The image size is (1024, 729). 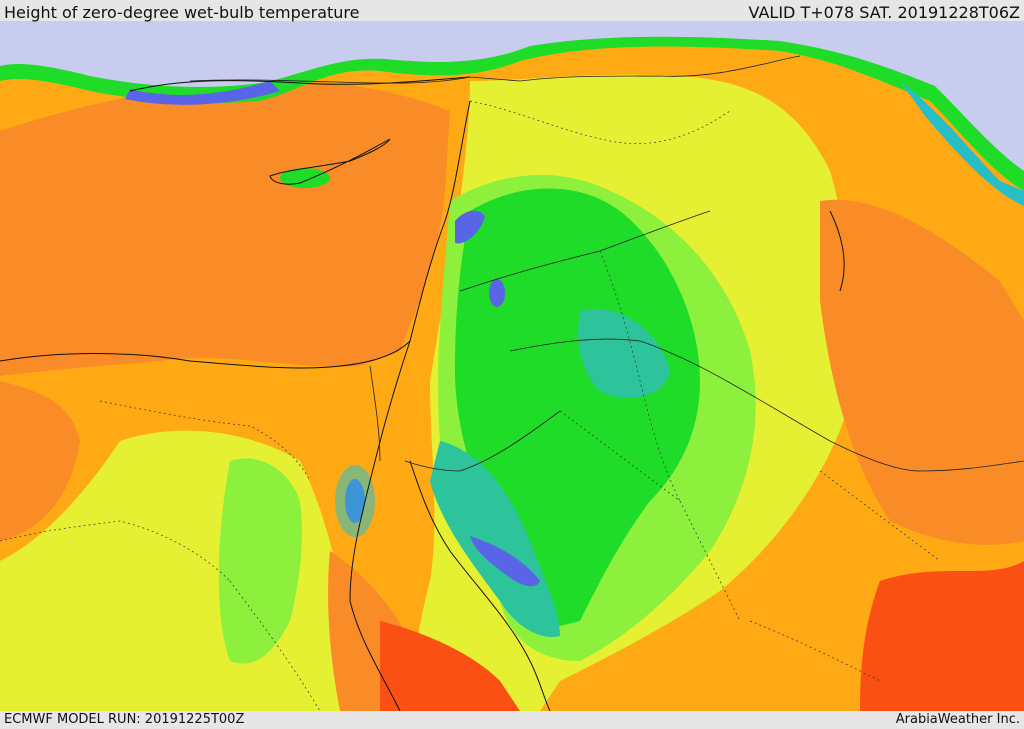 I want to click on cyprus-green-spot, so click(x=305, y=178).